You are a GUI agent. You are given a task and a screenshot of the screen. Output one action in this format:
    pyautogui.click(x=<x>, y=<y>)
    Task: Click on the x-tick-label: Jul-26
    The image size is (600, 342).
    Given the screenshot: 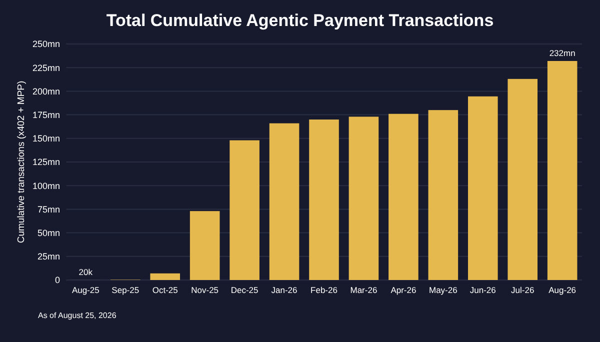 What is the action you would take?
    pyautogui.click(x=522, y=290)
    